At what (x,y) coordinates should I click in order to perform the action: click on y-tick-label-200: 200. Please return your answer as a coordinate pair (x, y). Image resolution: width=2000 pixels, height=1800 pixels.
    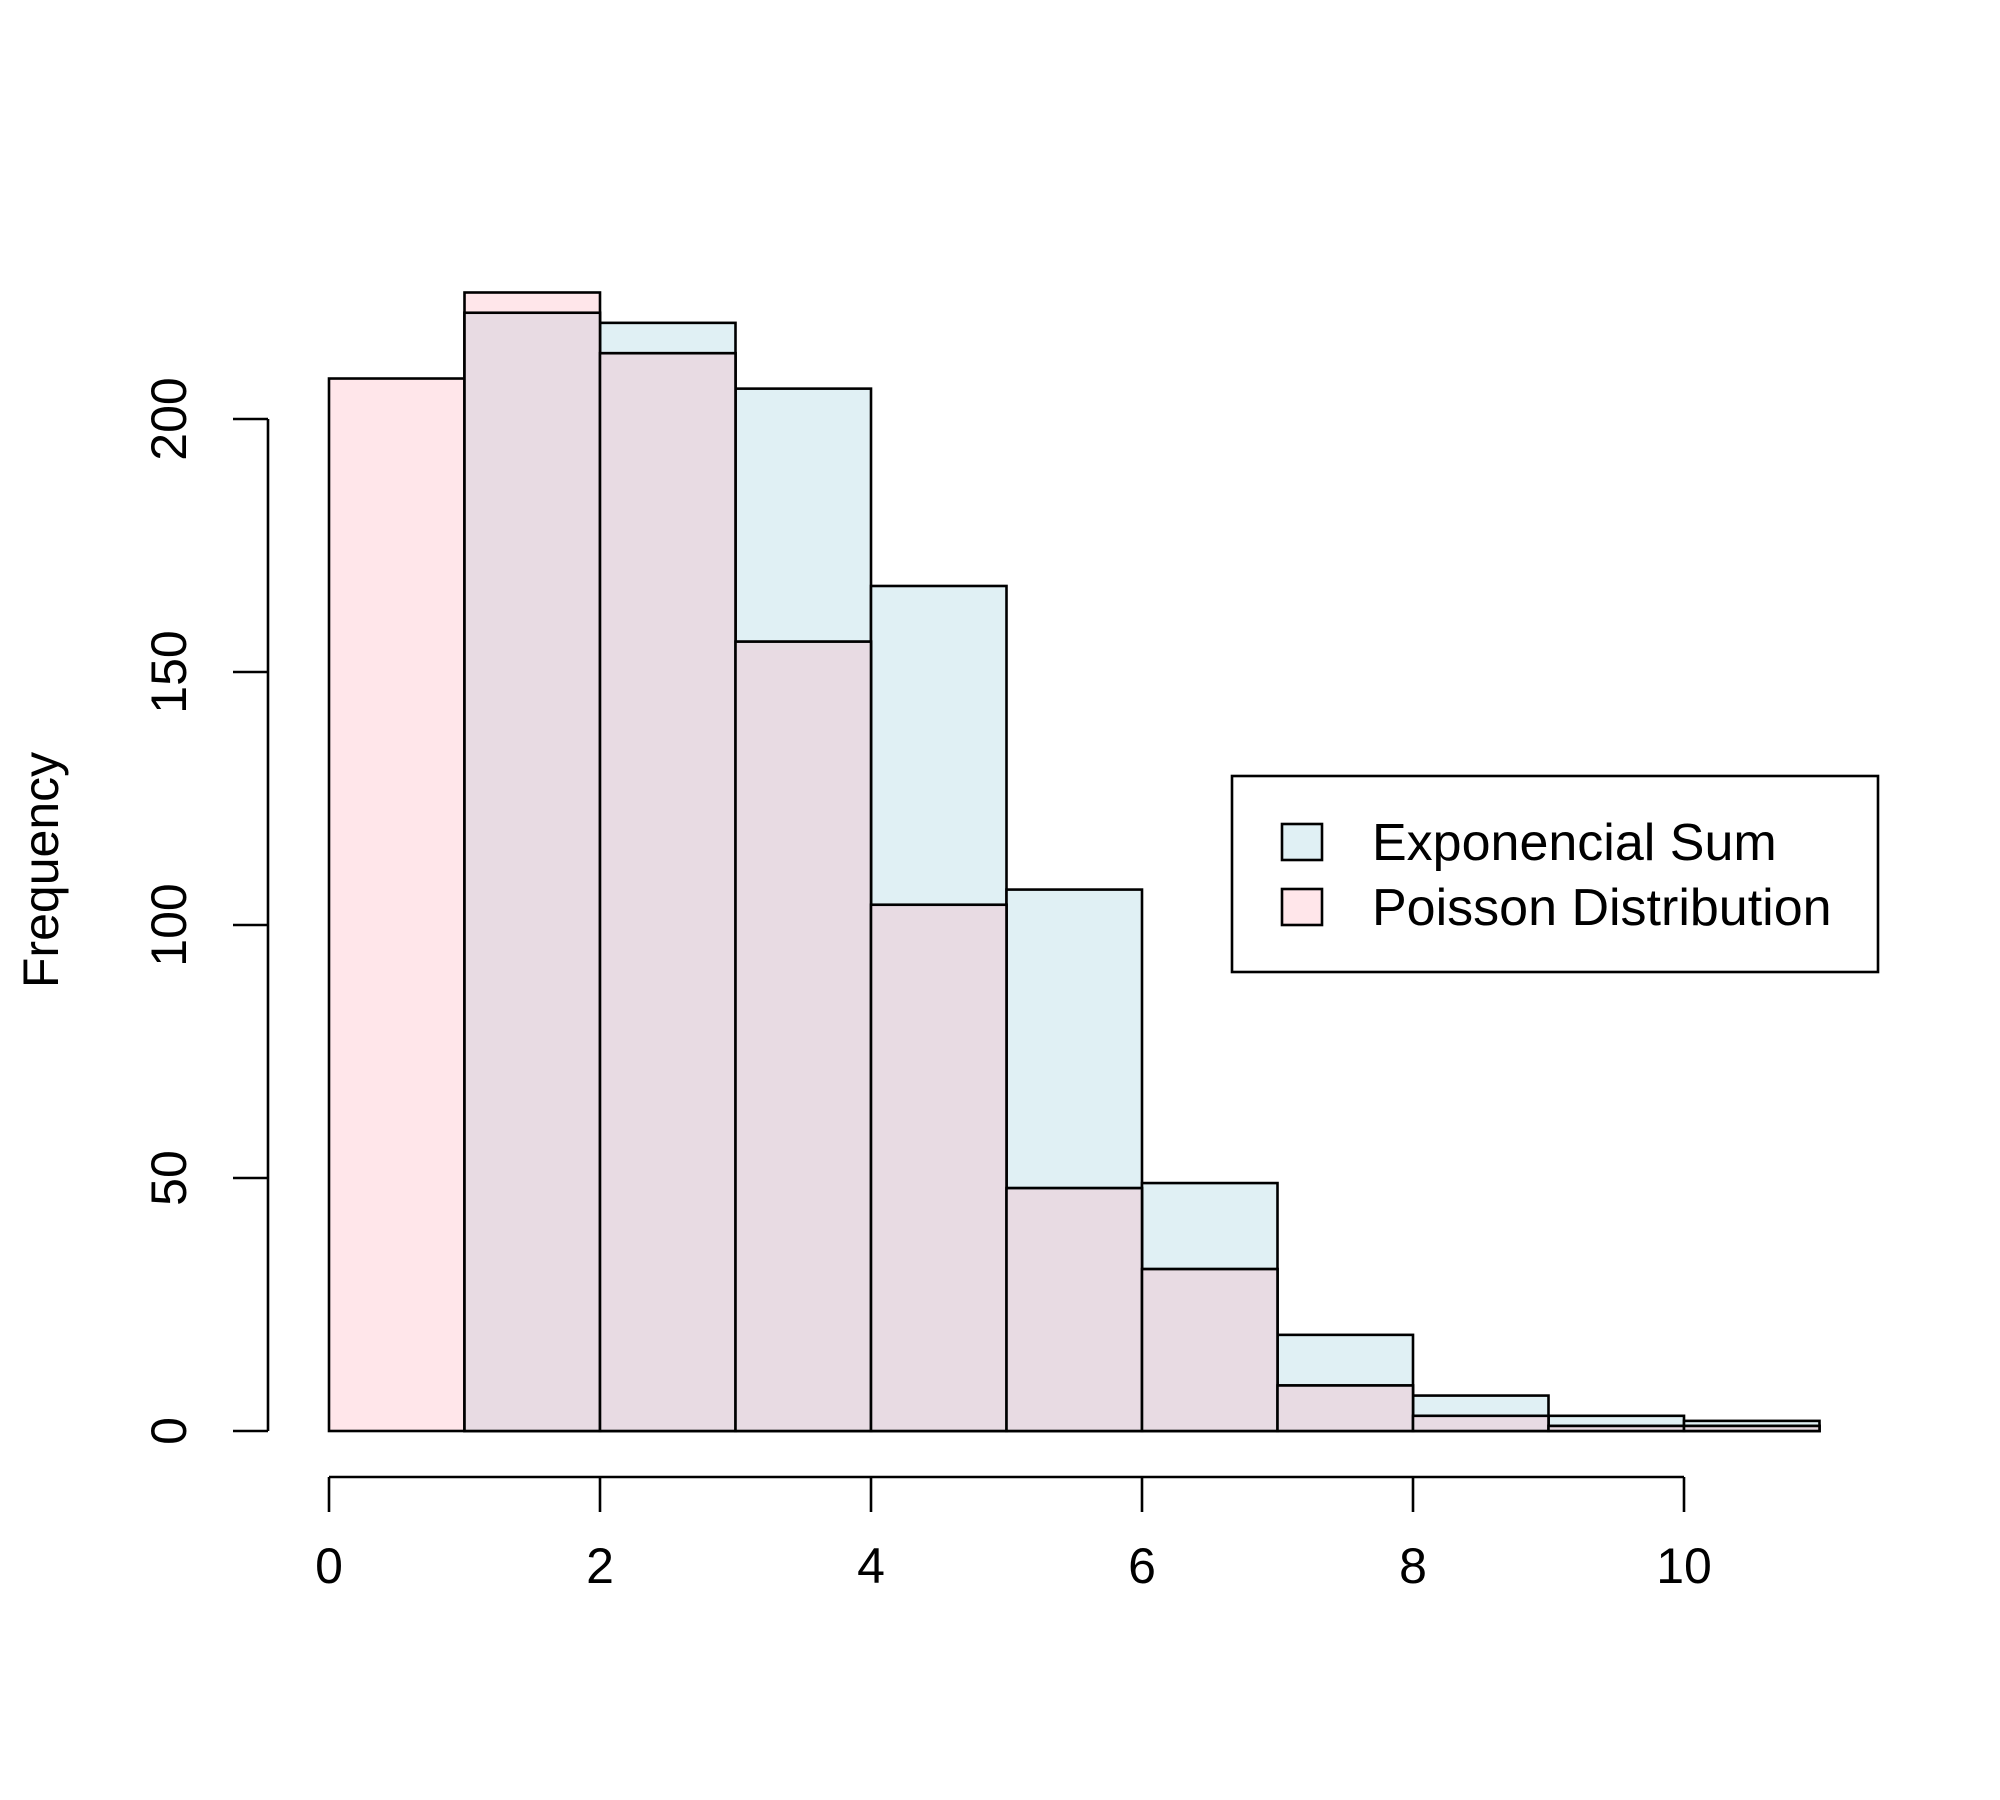
    Looking at the image, I should click on (169, 418).